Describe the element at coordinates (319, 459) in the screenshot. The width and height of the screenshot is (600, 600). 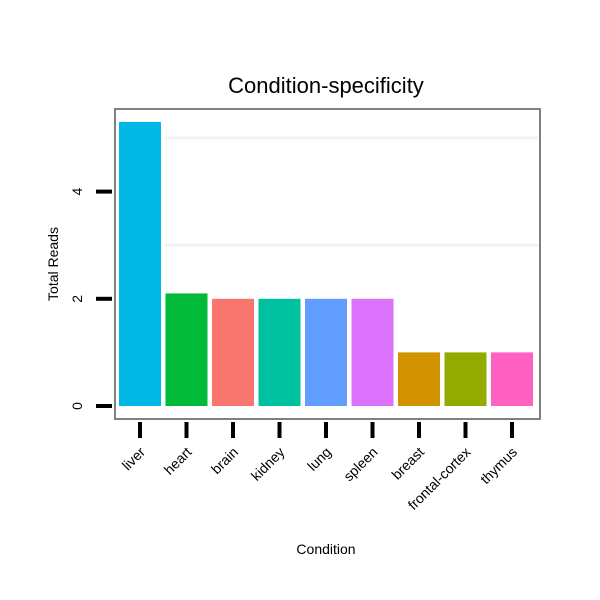
I see `x-tick-label: lung` at that location.